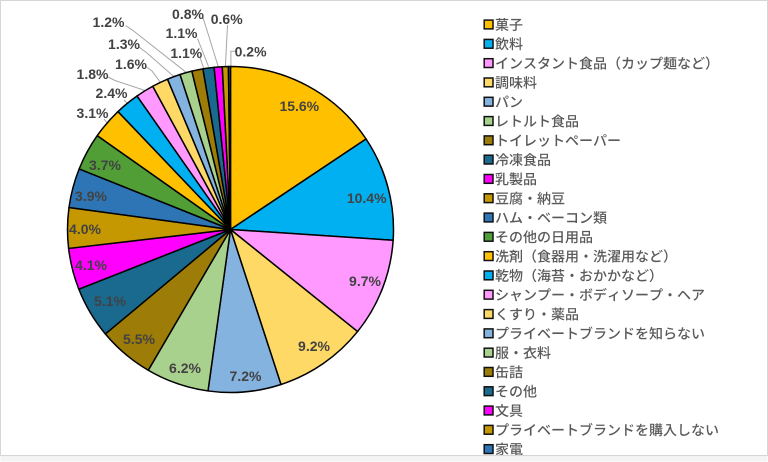 The image size is (768, 462). I want to click on svg-text: 4.1%, so click(91, 265).